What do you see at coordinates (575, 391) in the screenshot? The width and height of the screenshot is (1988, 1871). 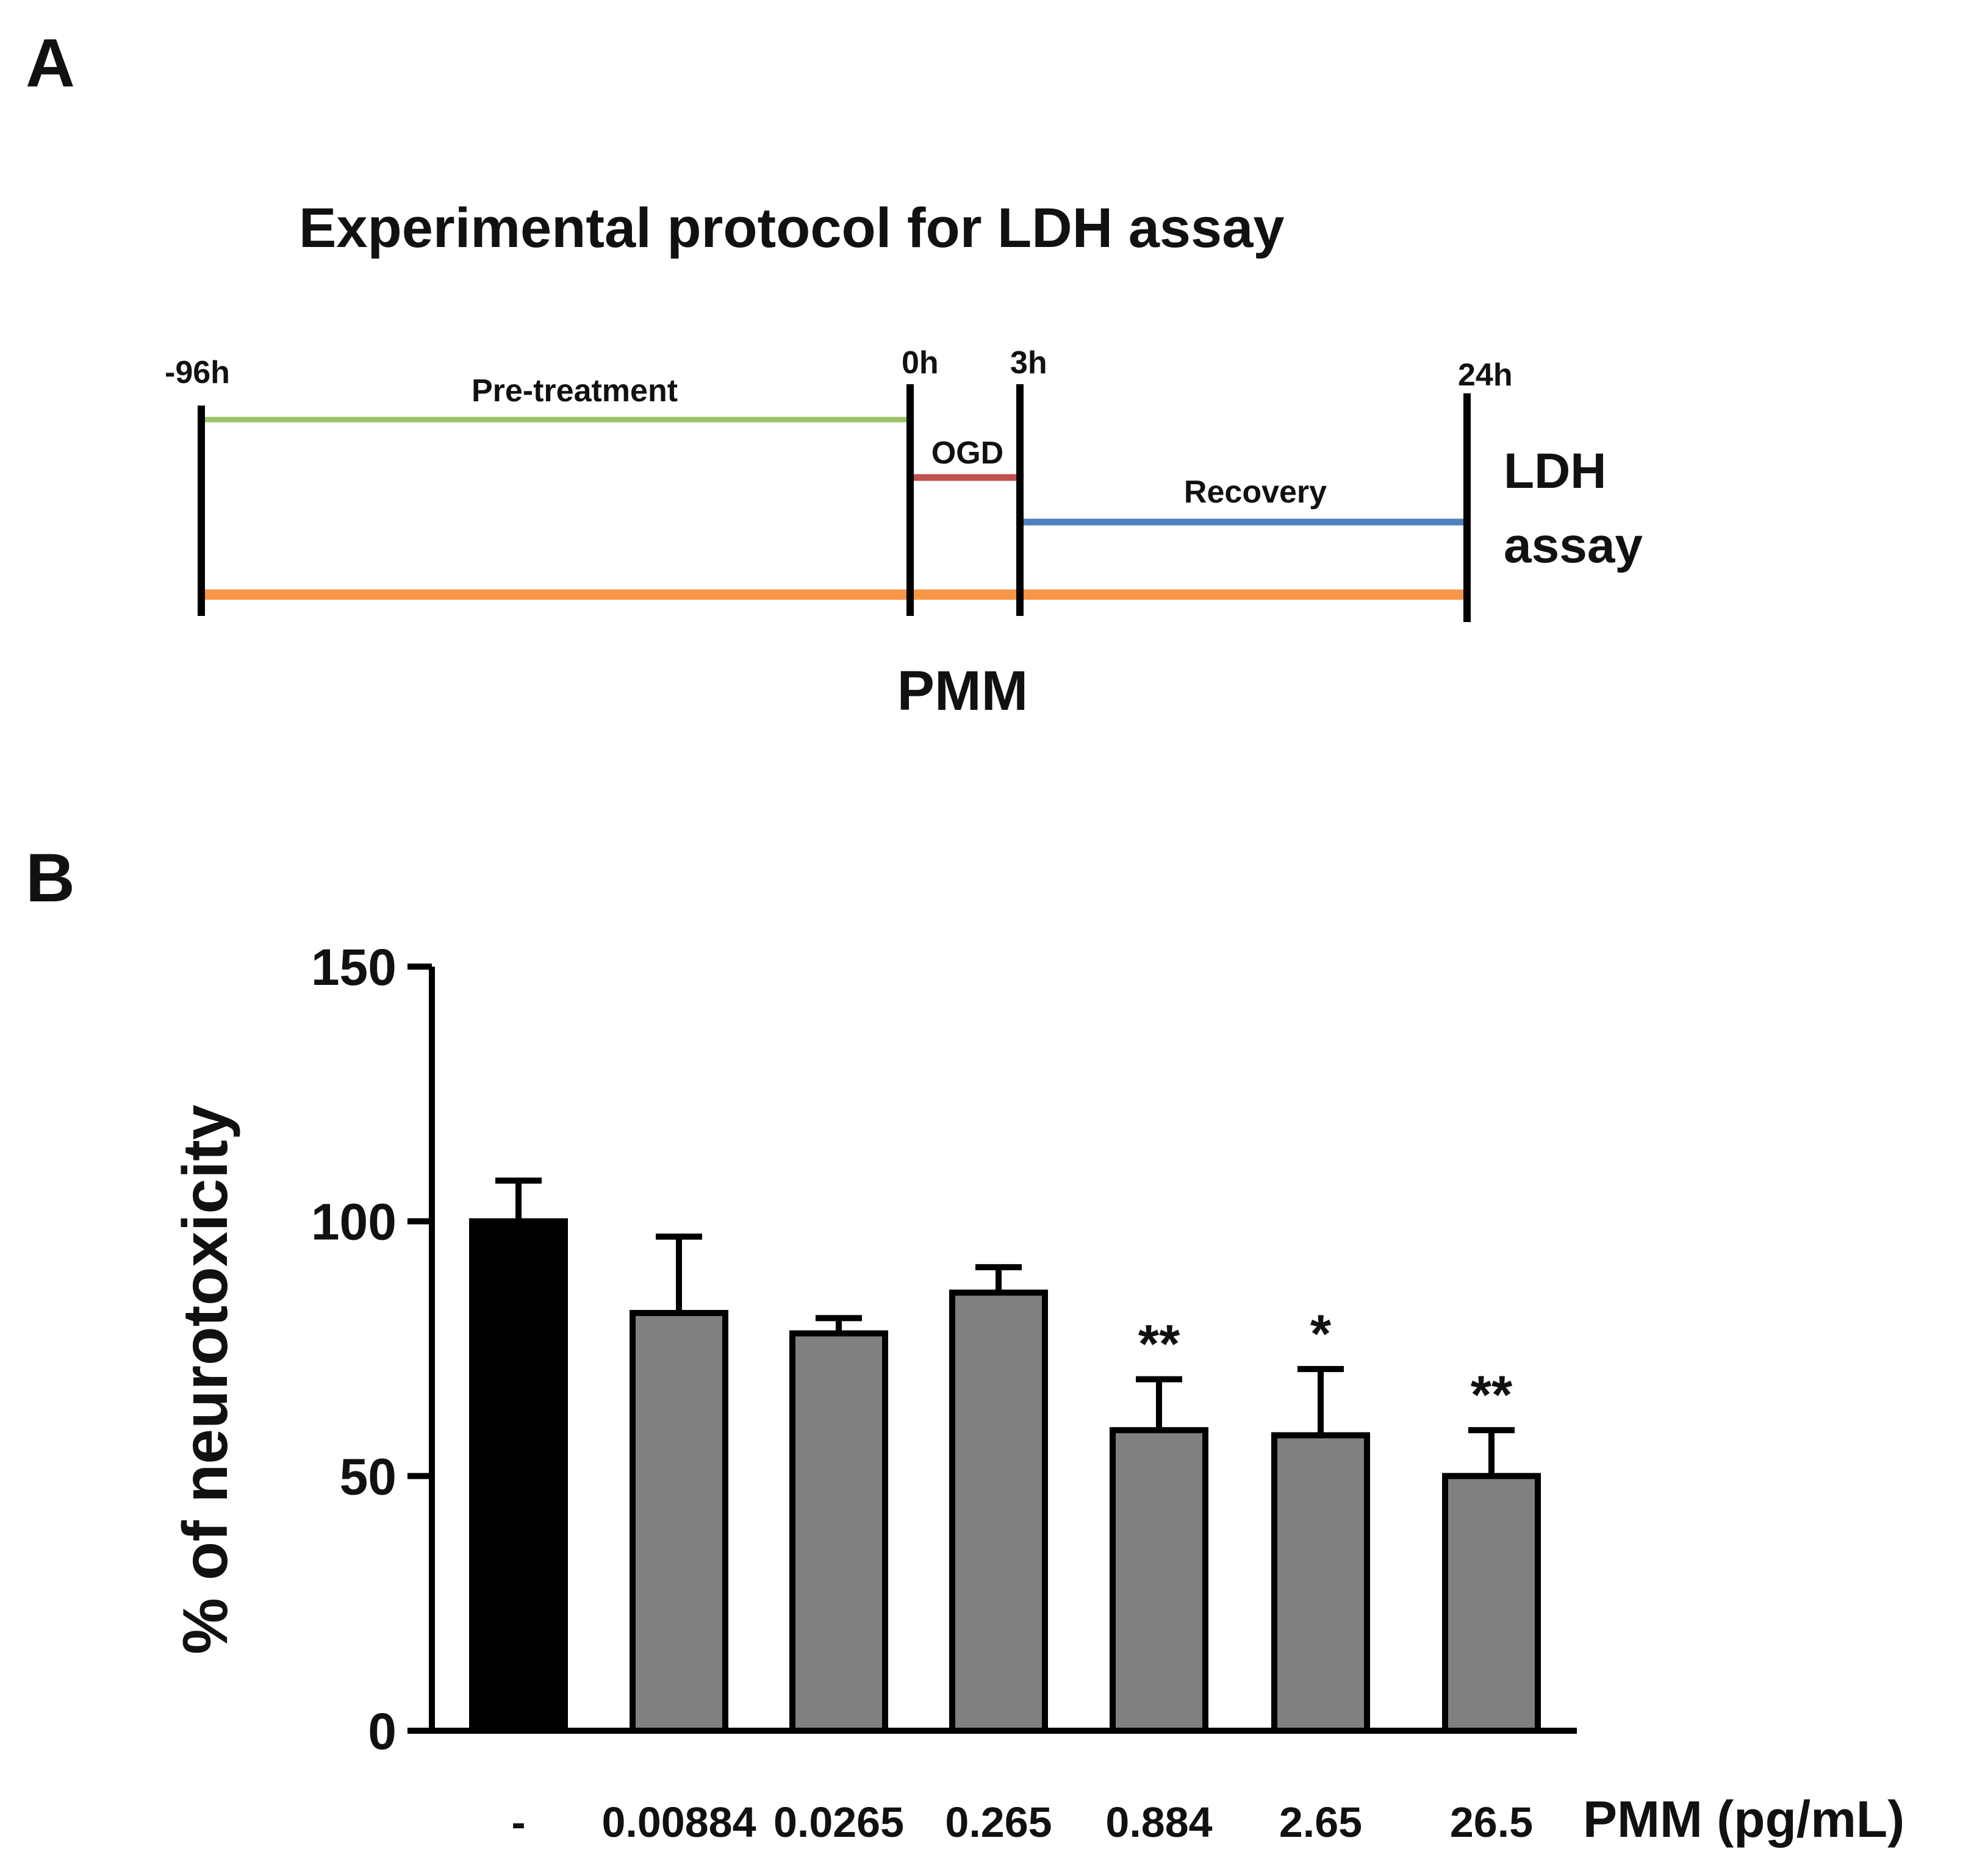 I see `pretreatment-label: Pre-treatment` at bounding box center [575, 391].